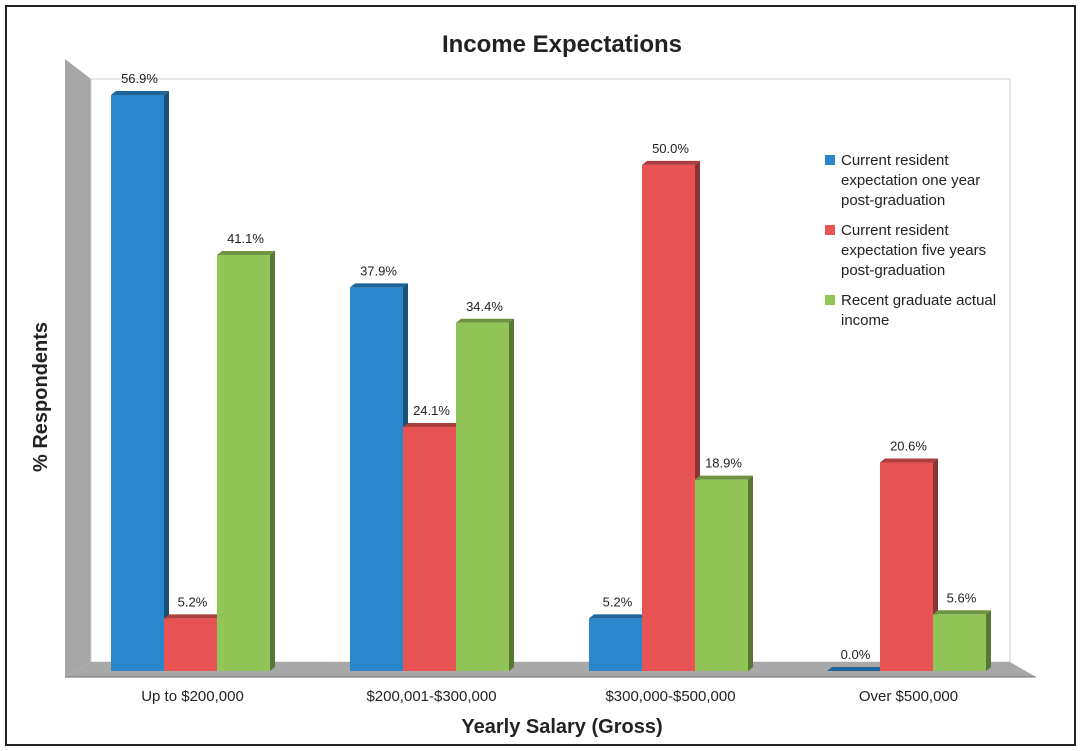  What do you see at coordinates (550, 669) in the screenshot?
I see `chart-floor` at bounding box center [550, 669].